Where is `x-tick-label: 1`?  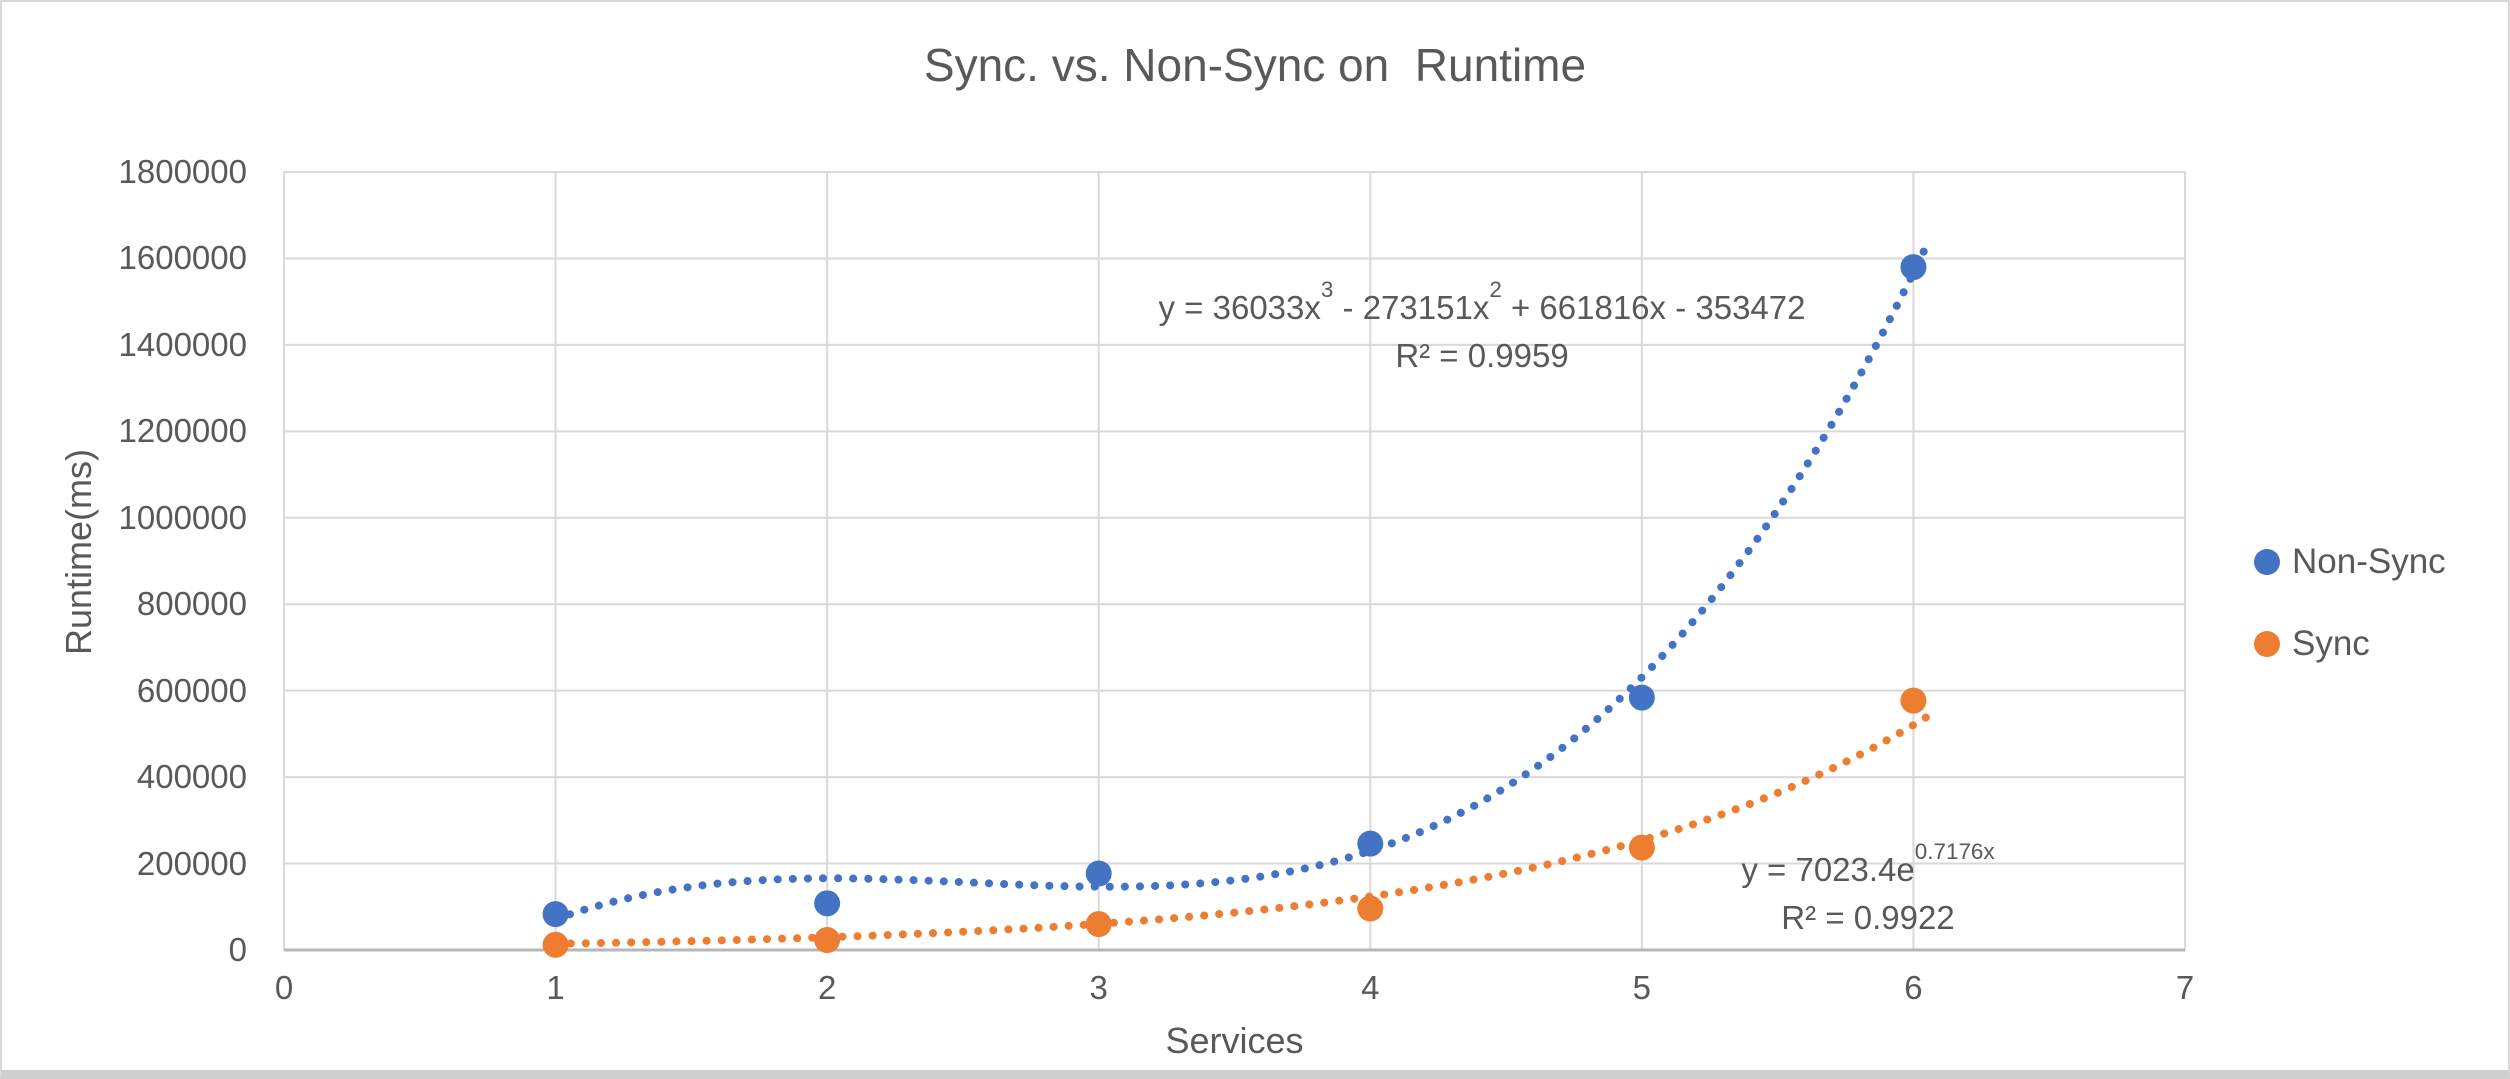 x-tick-label: 1 is located at coordinates (555, 987).